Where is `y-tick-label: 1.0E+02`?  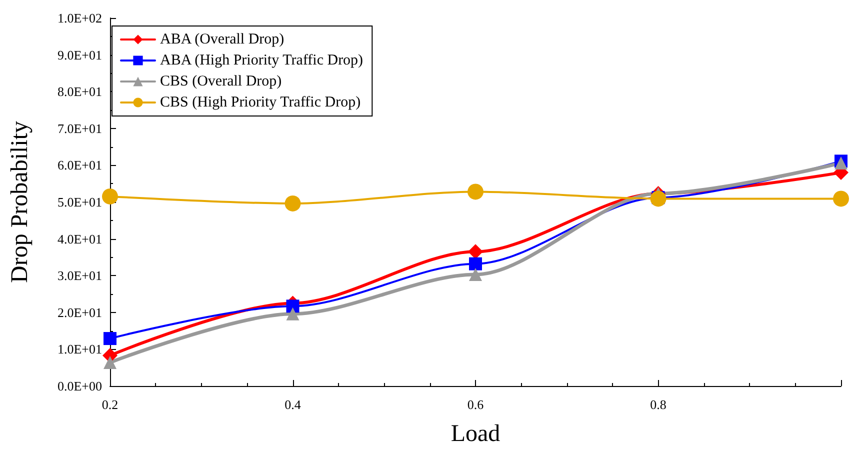
y-tick-label: 1.0E+02 is located at coordinates (79, 18).